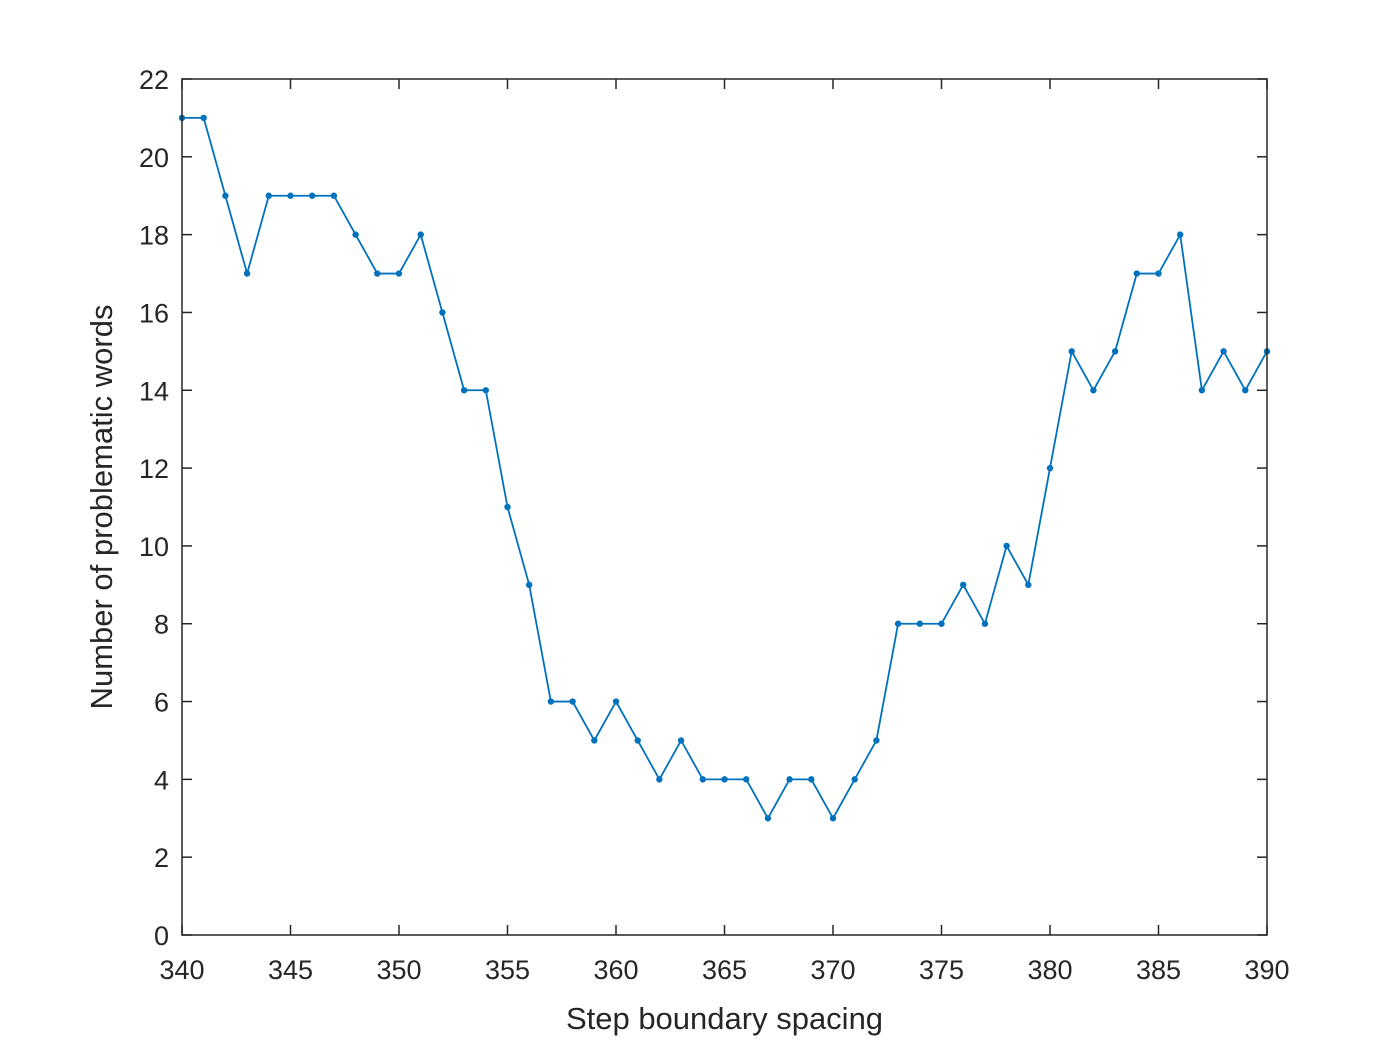 The width and height of the screenshot is (1400, 1050). Describe the element at coordinates (161, 858) in the screenshot. I see `y-tick-label: 2` at that location.